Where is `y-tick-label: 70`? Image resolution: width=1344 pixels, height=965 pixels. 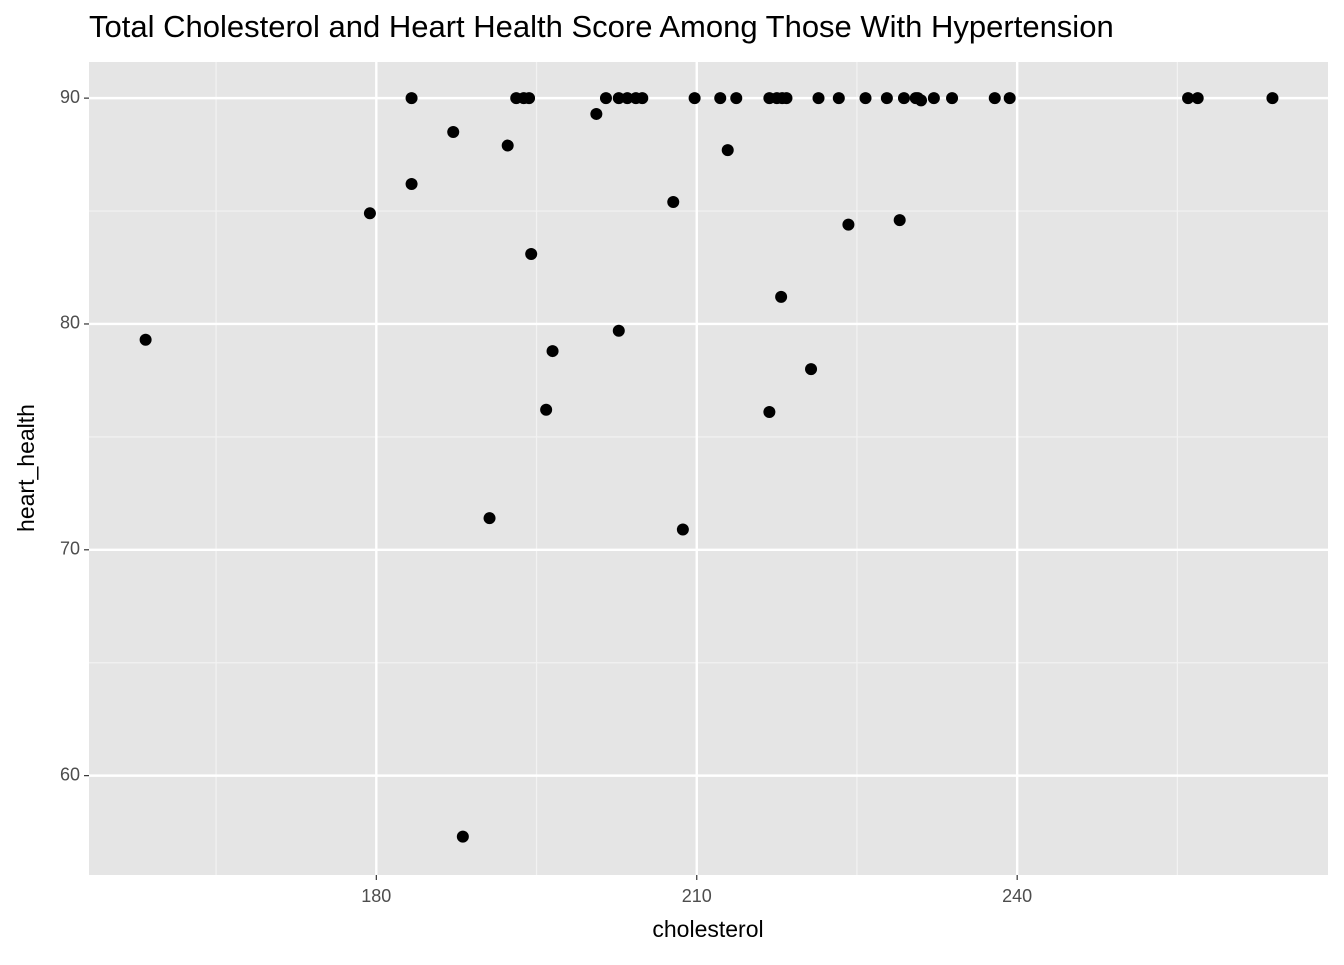
y-tick-label: 70 is located at coordinates (70, 549).